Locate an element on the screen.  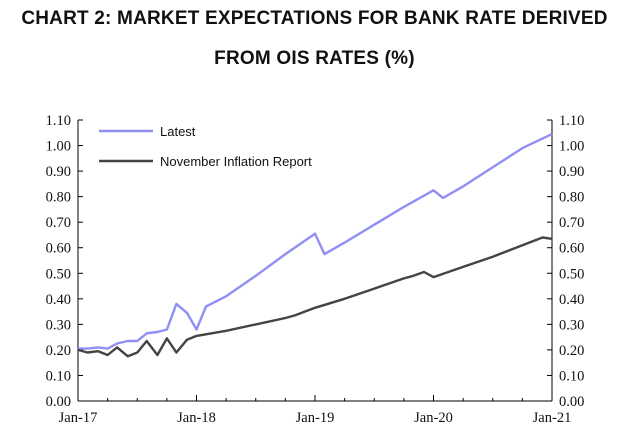
chart-title-line2: FROM OIS RATES (%) is located at coordinates (314, 58).